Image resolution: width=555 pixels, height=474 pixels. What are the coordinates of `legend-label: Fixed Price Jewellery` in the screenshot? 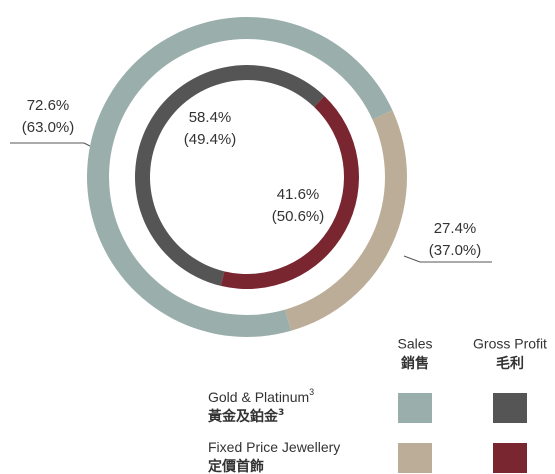 It's located at (274, 447).